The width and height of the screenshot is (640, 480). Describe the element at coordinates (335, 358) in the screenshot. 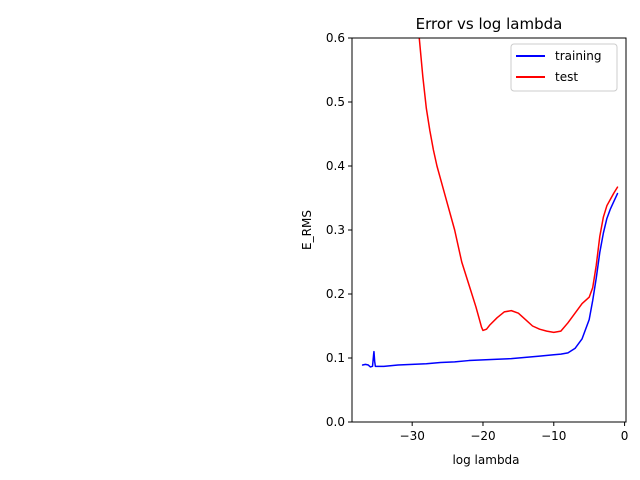

I see `y-tick-label: 0.1` at that location.